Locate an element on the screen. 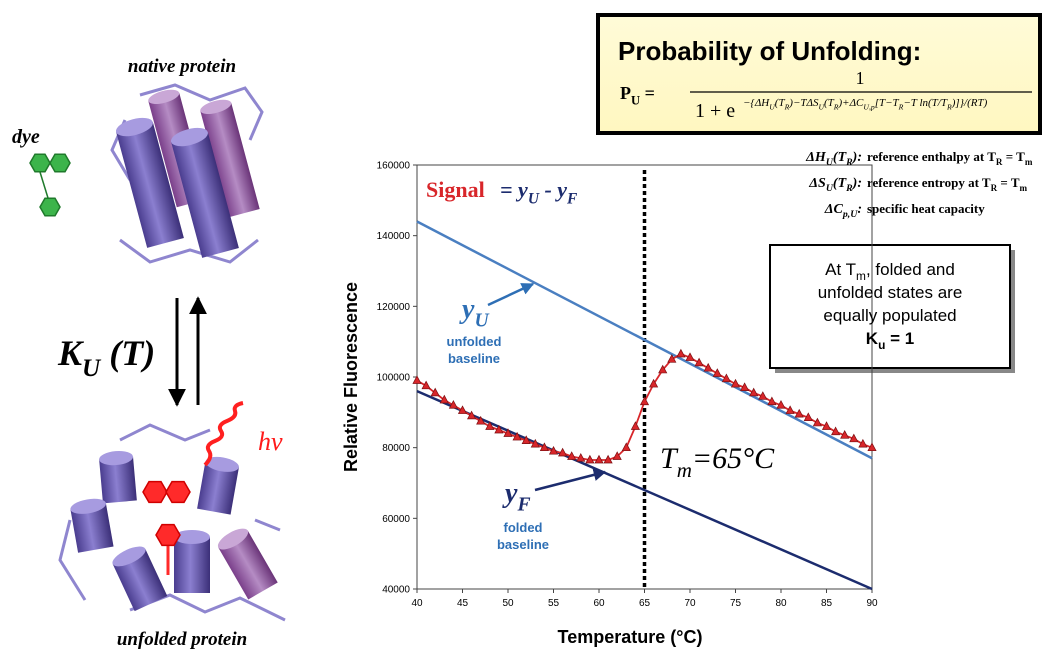 The width and height of the screenshot is (1045, 653). unfolded-baseline-label: unfolded is located at coordinates (474, 341).